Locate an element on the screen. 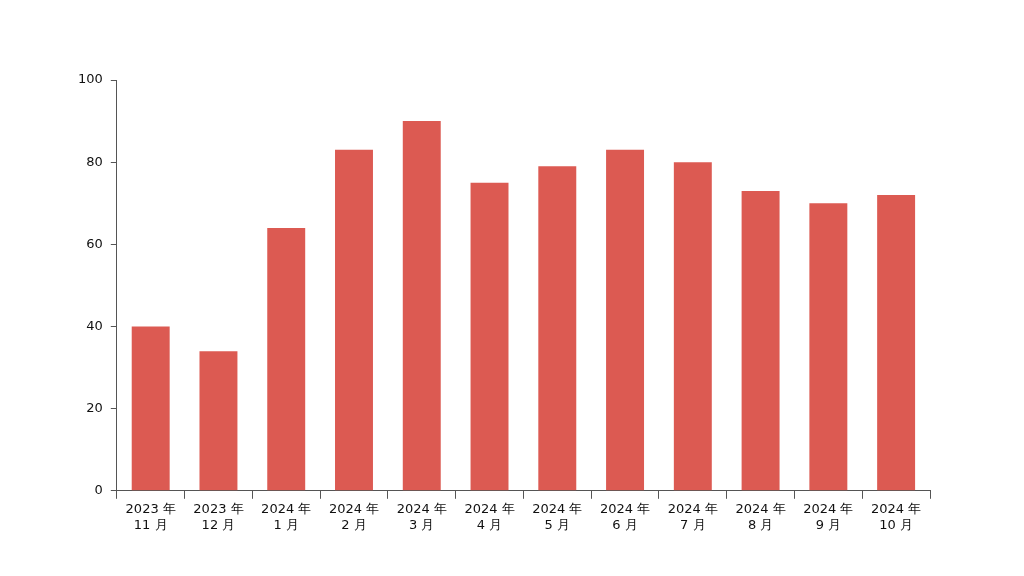 The height and width of the screenshot is (576, 1024). y-tick-label: 20 is located at coordinates (94, 408).